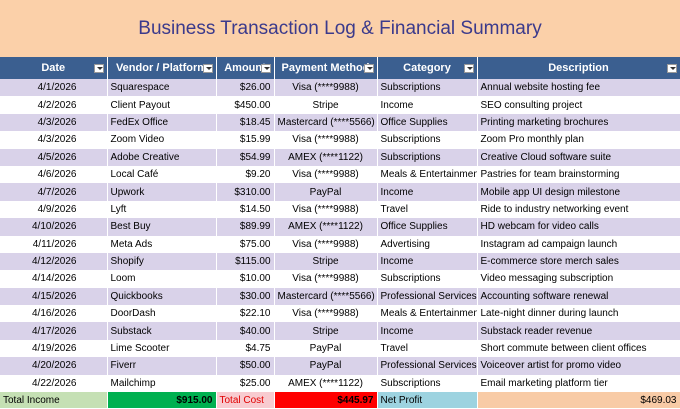 The image size is (680, 409). Describe the element at coordinates (245, 192) in the screenshot. I see `cell: $310.00` at that location.